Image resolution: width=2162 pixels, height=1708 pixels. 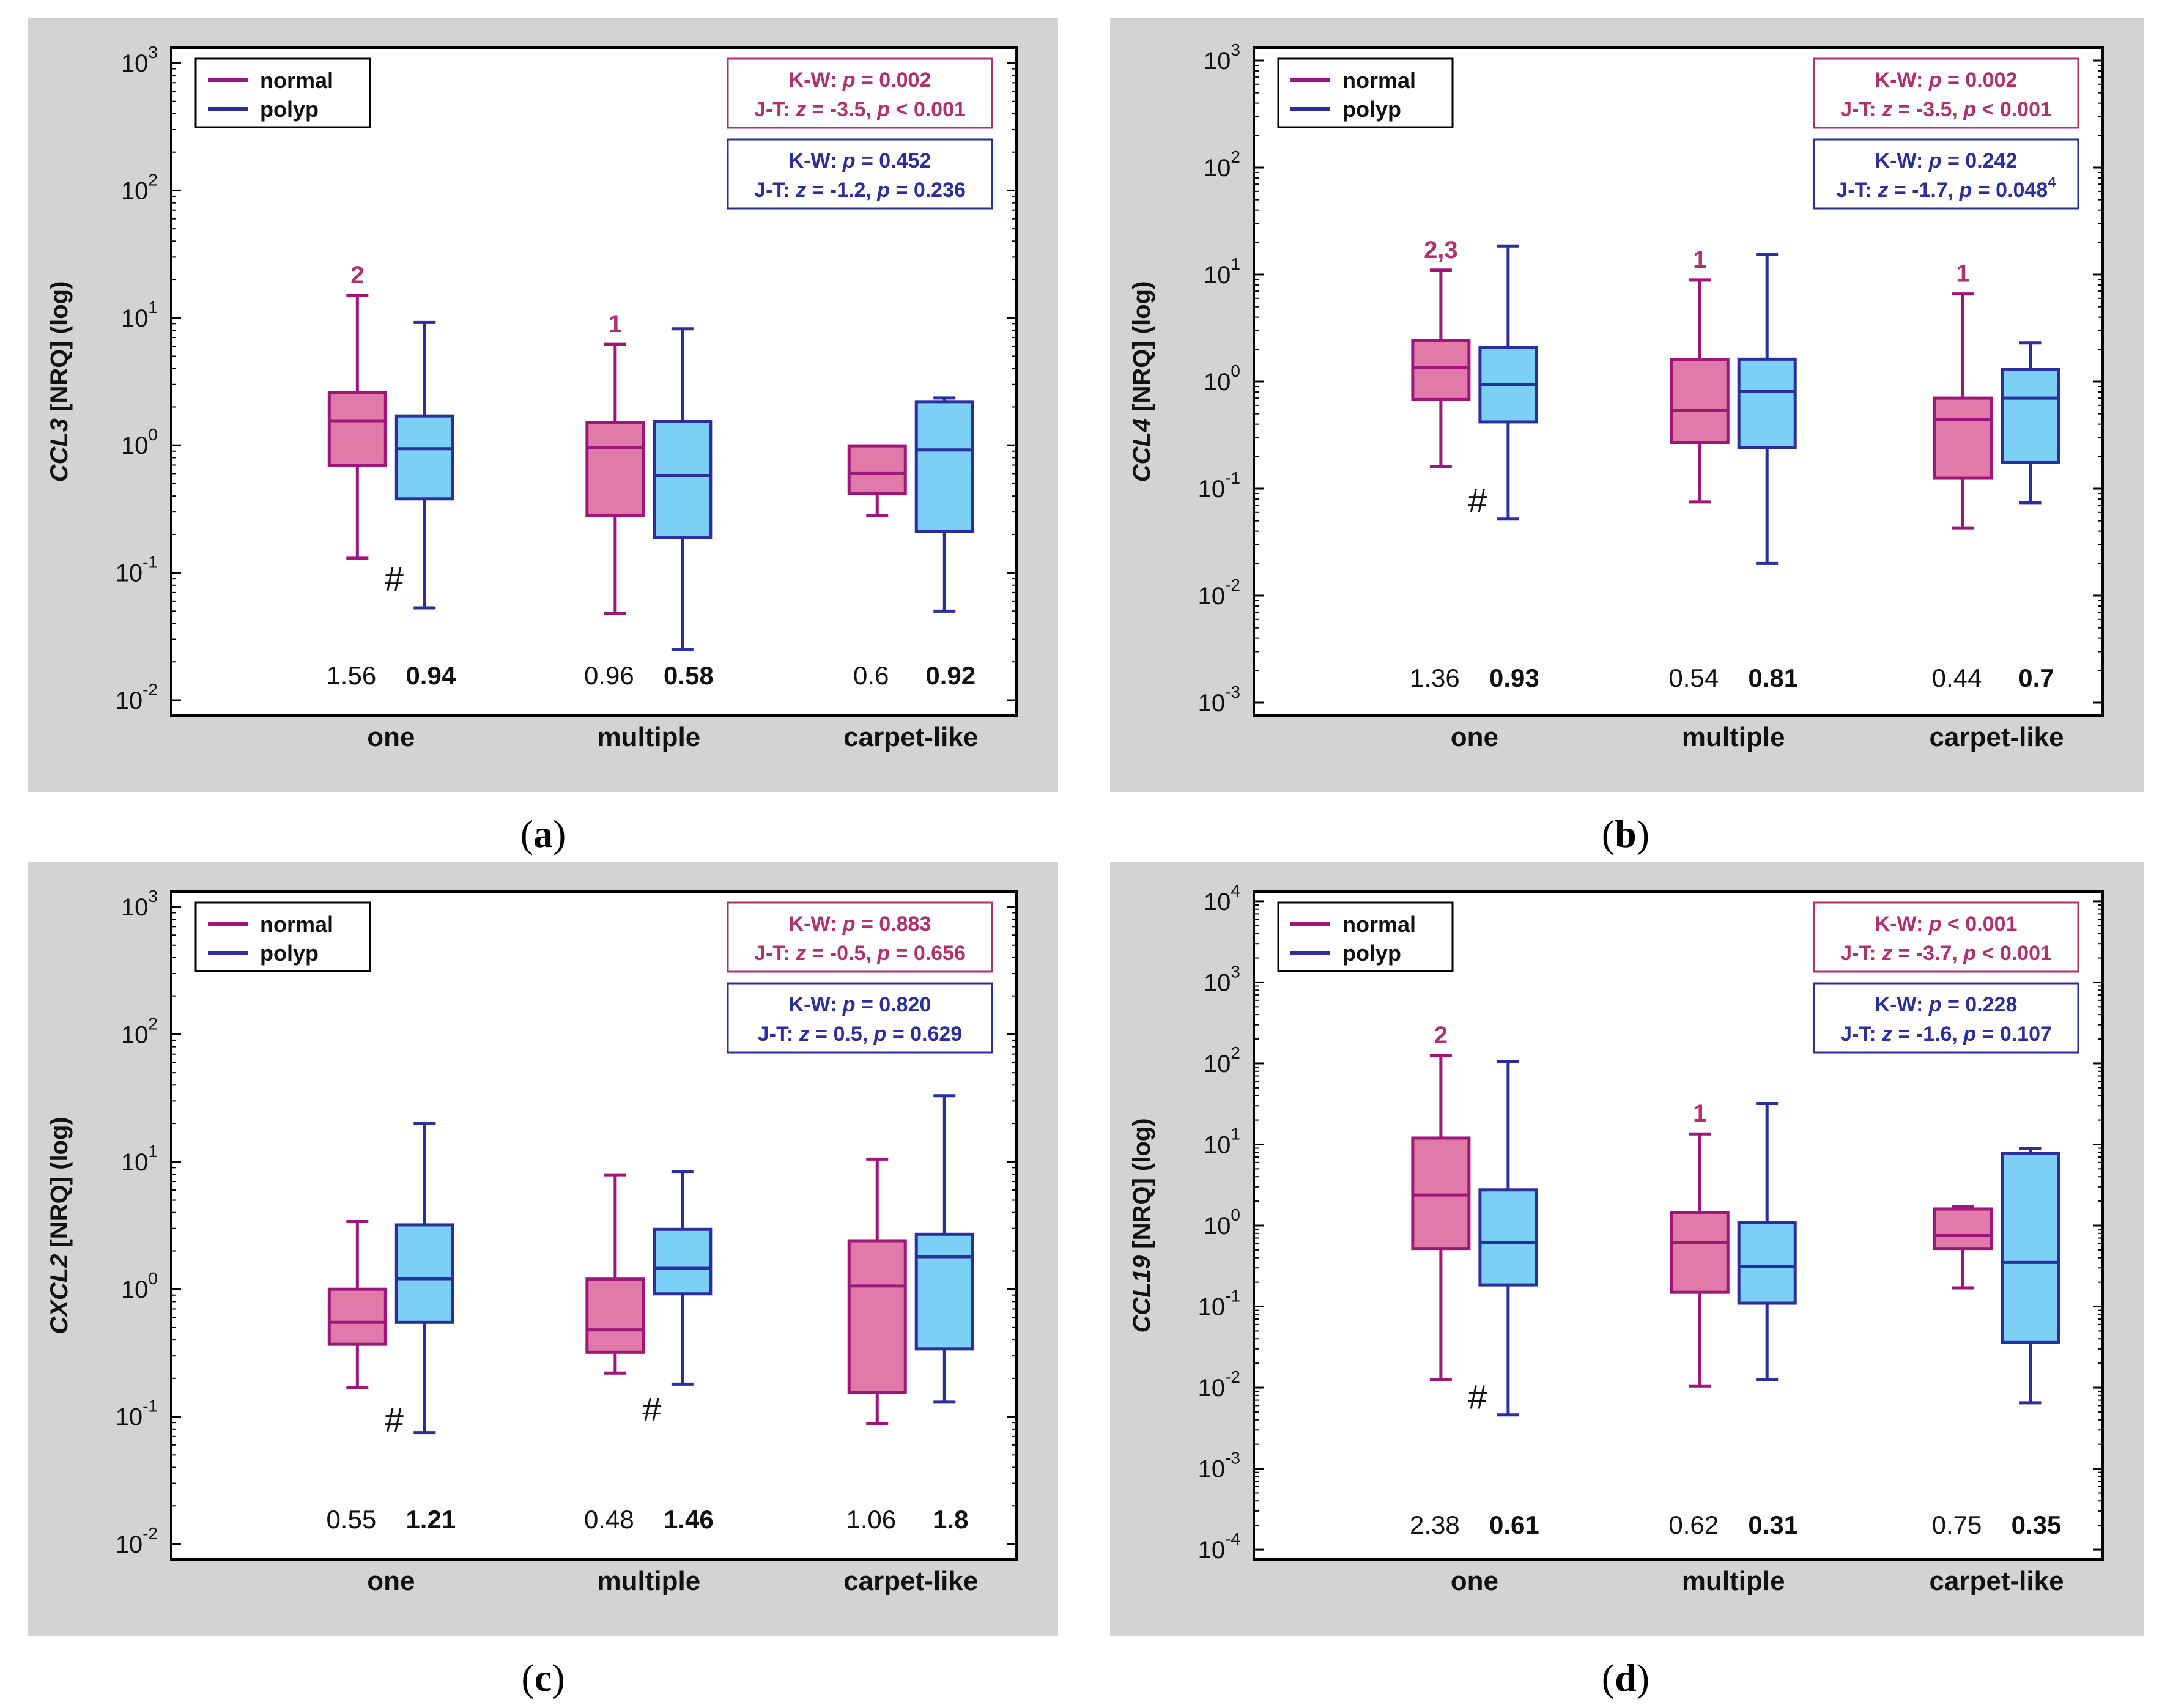 What do you see at coordinates (1235, 971) in the screenshot?
I see `y-tick-exponent: 3` at bounding box center [1235, 971].